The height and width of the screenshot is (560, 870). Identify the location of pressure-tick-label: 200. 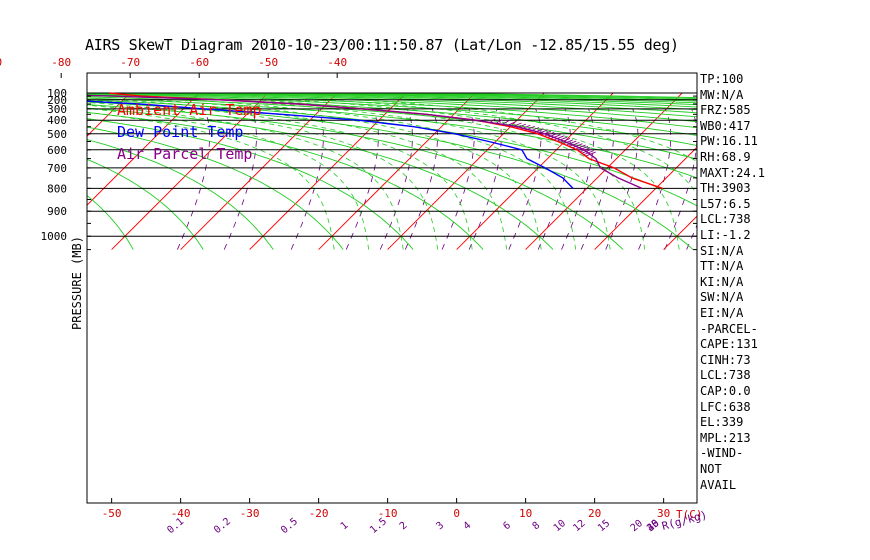
(57, 100).